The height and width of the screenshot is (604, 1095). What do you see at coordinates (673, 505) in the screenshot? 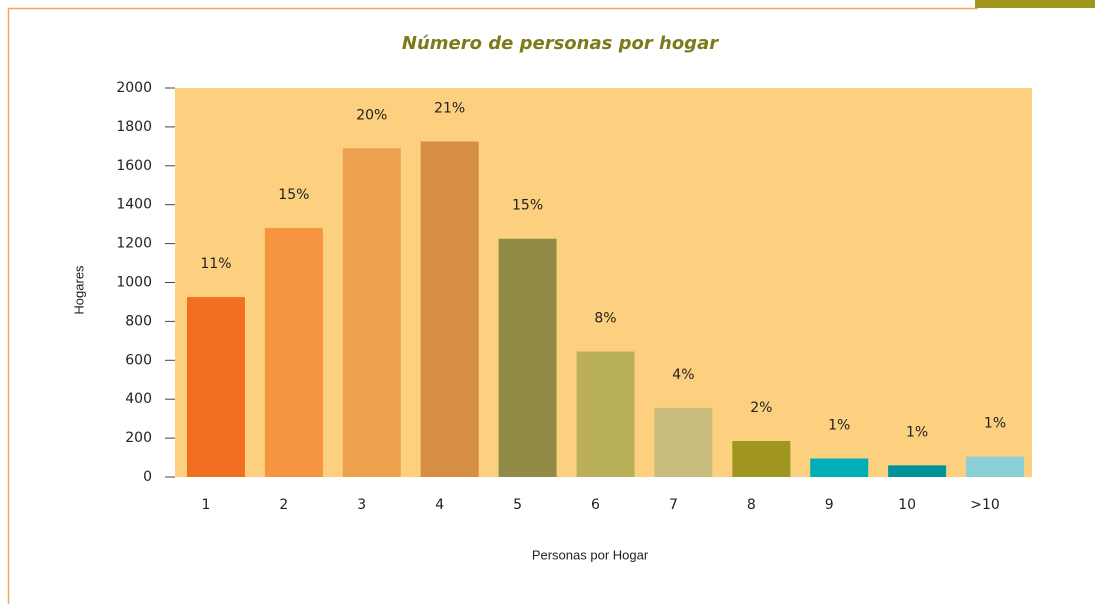
I see `x-tick-label: 7` at bounding box center [673, 505].